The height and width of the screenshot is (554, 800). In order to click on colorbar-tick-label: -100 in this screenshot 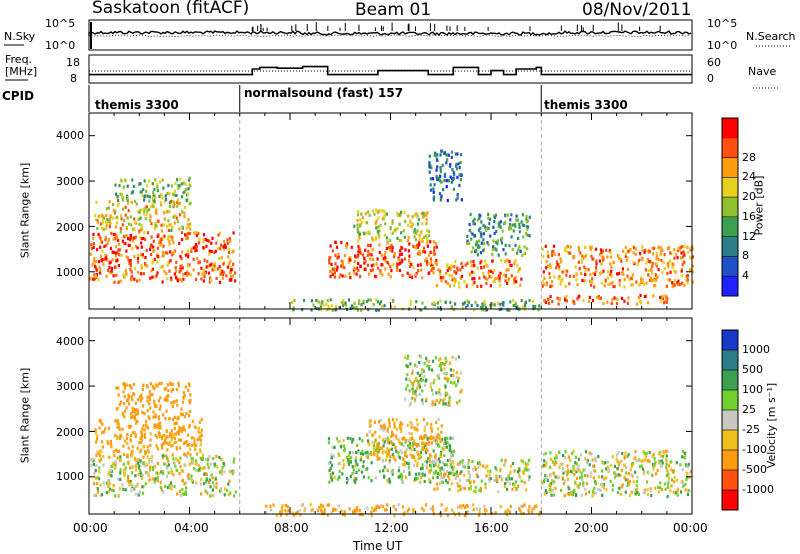, I will do `click(754, 449)`.